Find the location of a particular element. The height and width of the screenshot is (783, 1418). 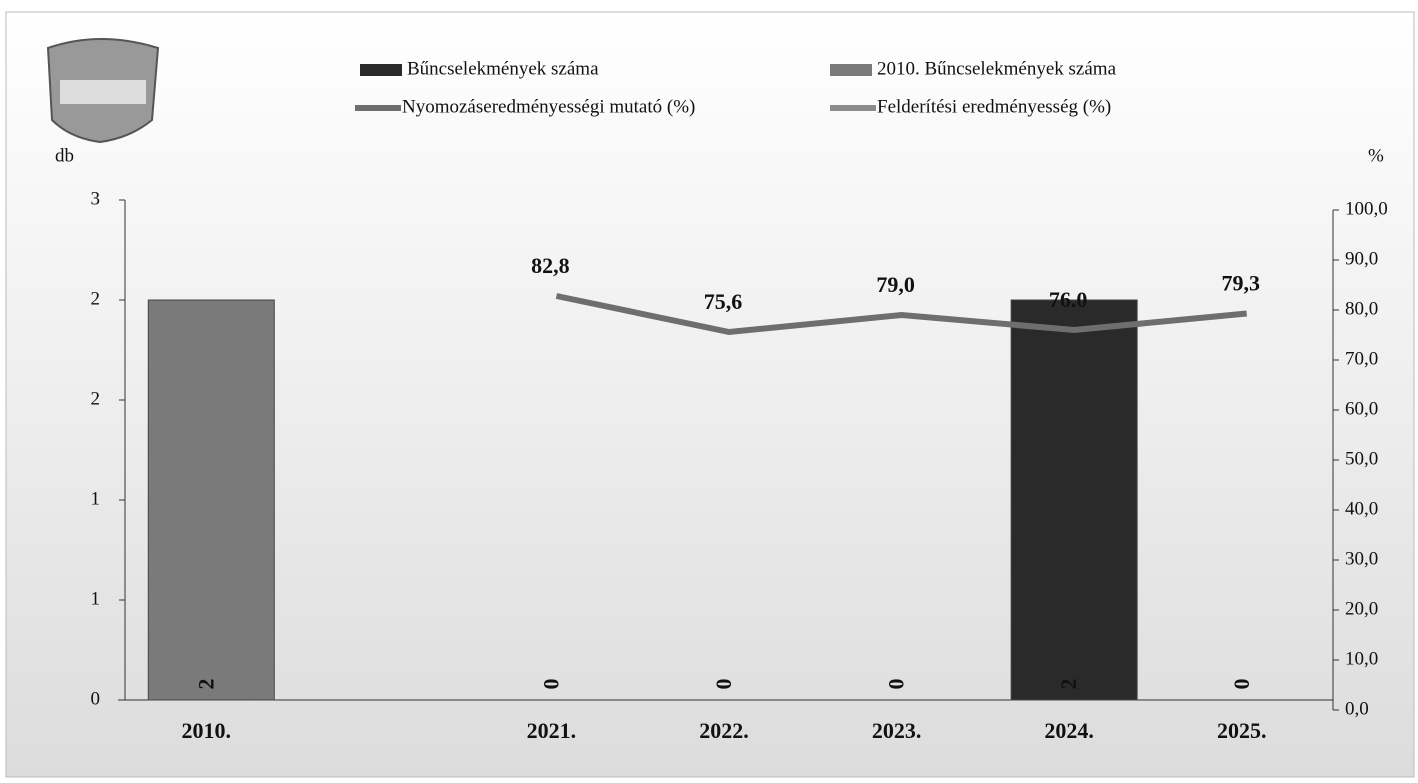

y2-tick-label: 50,0 is located at coordinates (1361, 458).